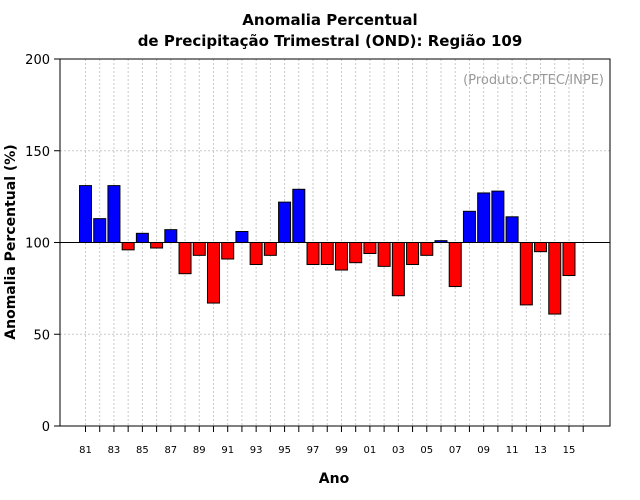 The image size is (640, 500). I want to click on x-tick-label-91: 91, so click(227, 450).